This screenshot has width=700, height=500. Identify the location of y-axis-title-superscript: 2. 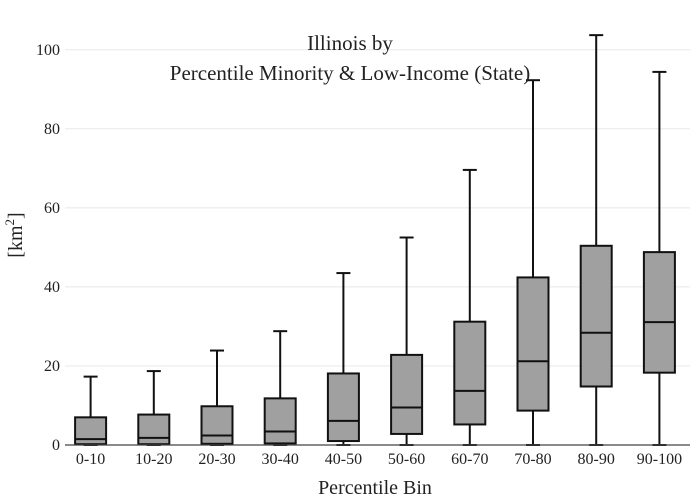
(9, 222).